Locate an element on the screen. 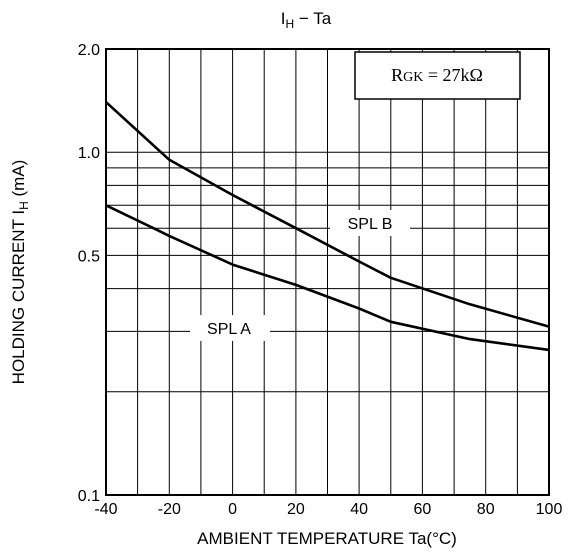 The width and height of the screenshot is (576, 553). x-tick-label: 80 is located at coordinates (486, 509).